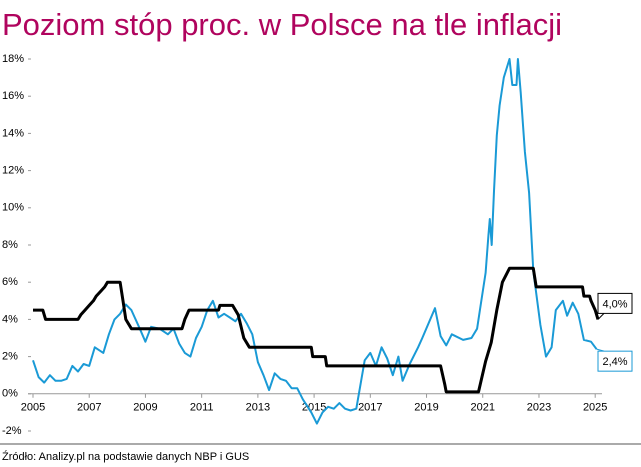 Image resolution: width=641 pixels, height=467 pixels. Describe the element at coordinates (13, 59) in the screenshot. I see `y-tick-label: 18%` at that location.